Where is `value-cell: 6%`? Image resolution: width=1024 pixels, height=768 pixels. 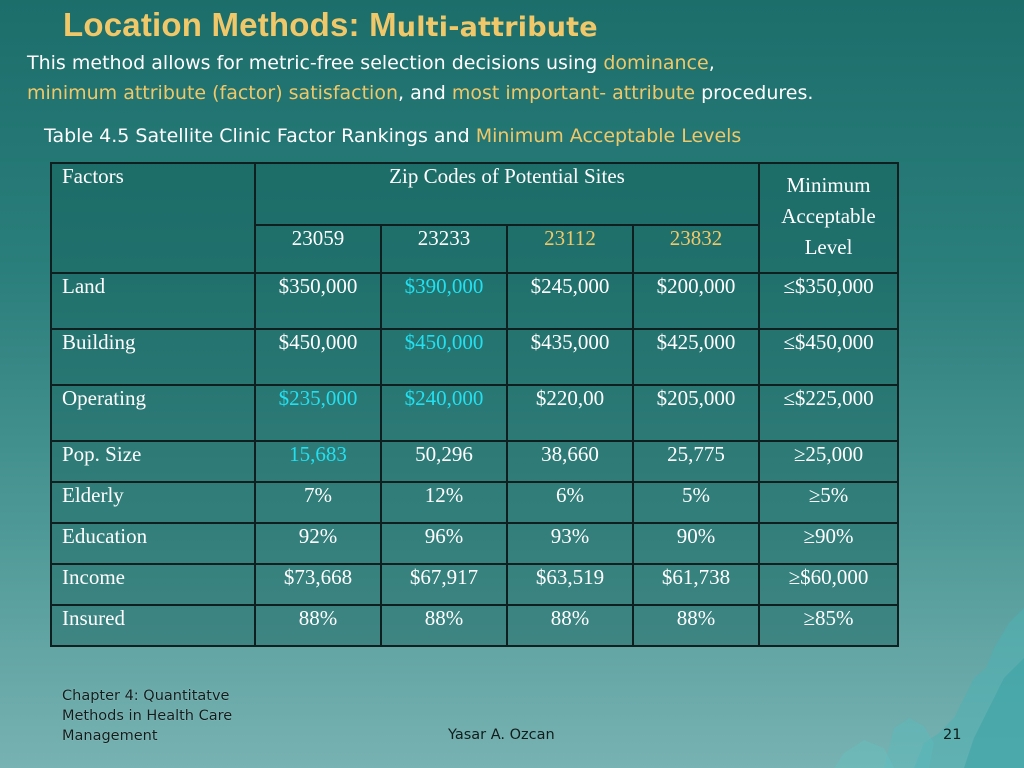 value-cell: 6% is located at coordinates (570, 502).